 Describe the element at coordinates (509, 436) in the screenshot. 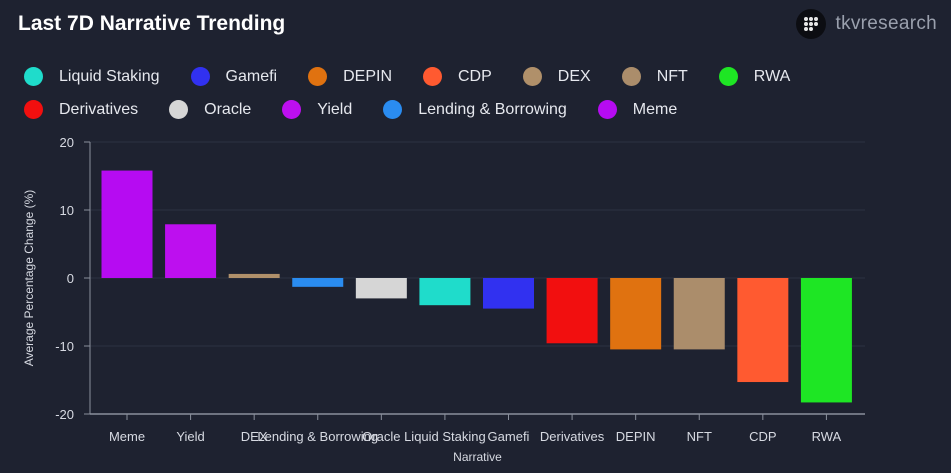

I see `x-tick-label: Gamefi` at that location.